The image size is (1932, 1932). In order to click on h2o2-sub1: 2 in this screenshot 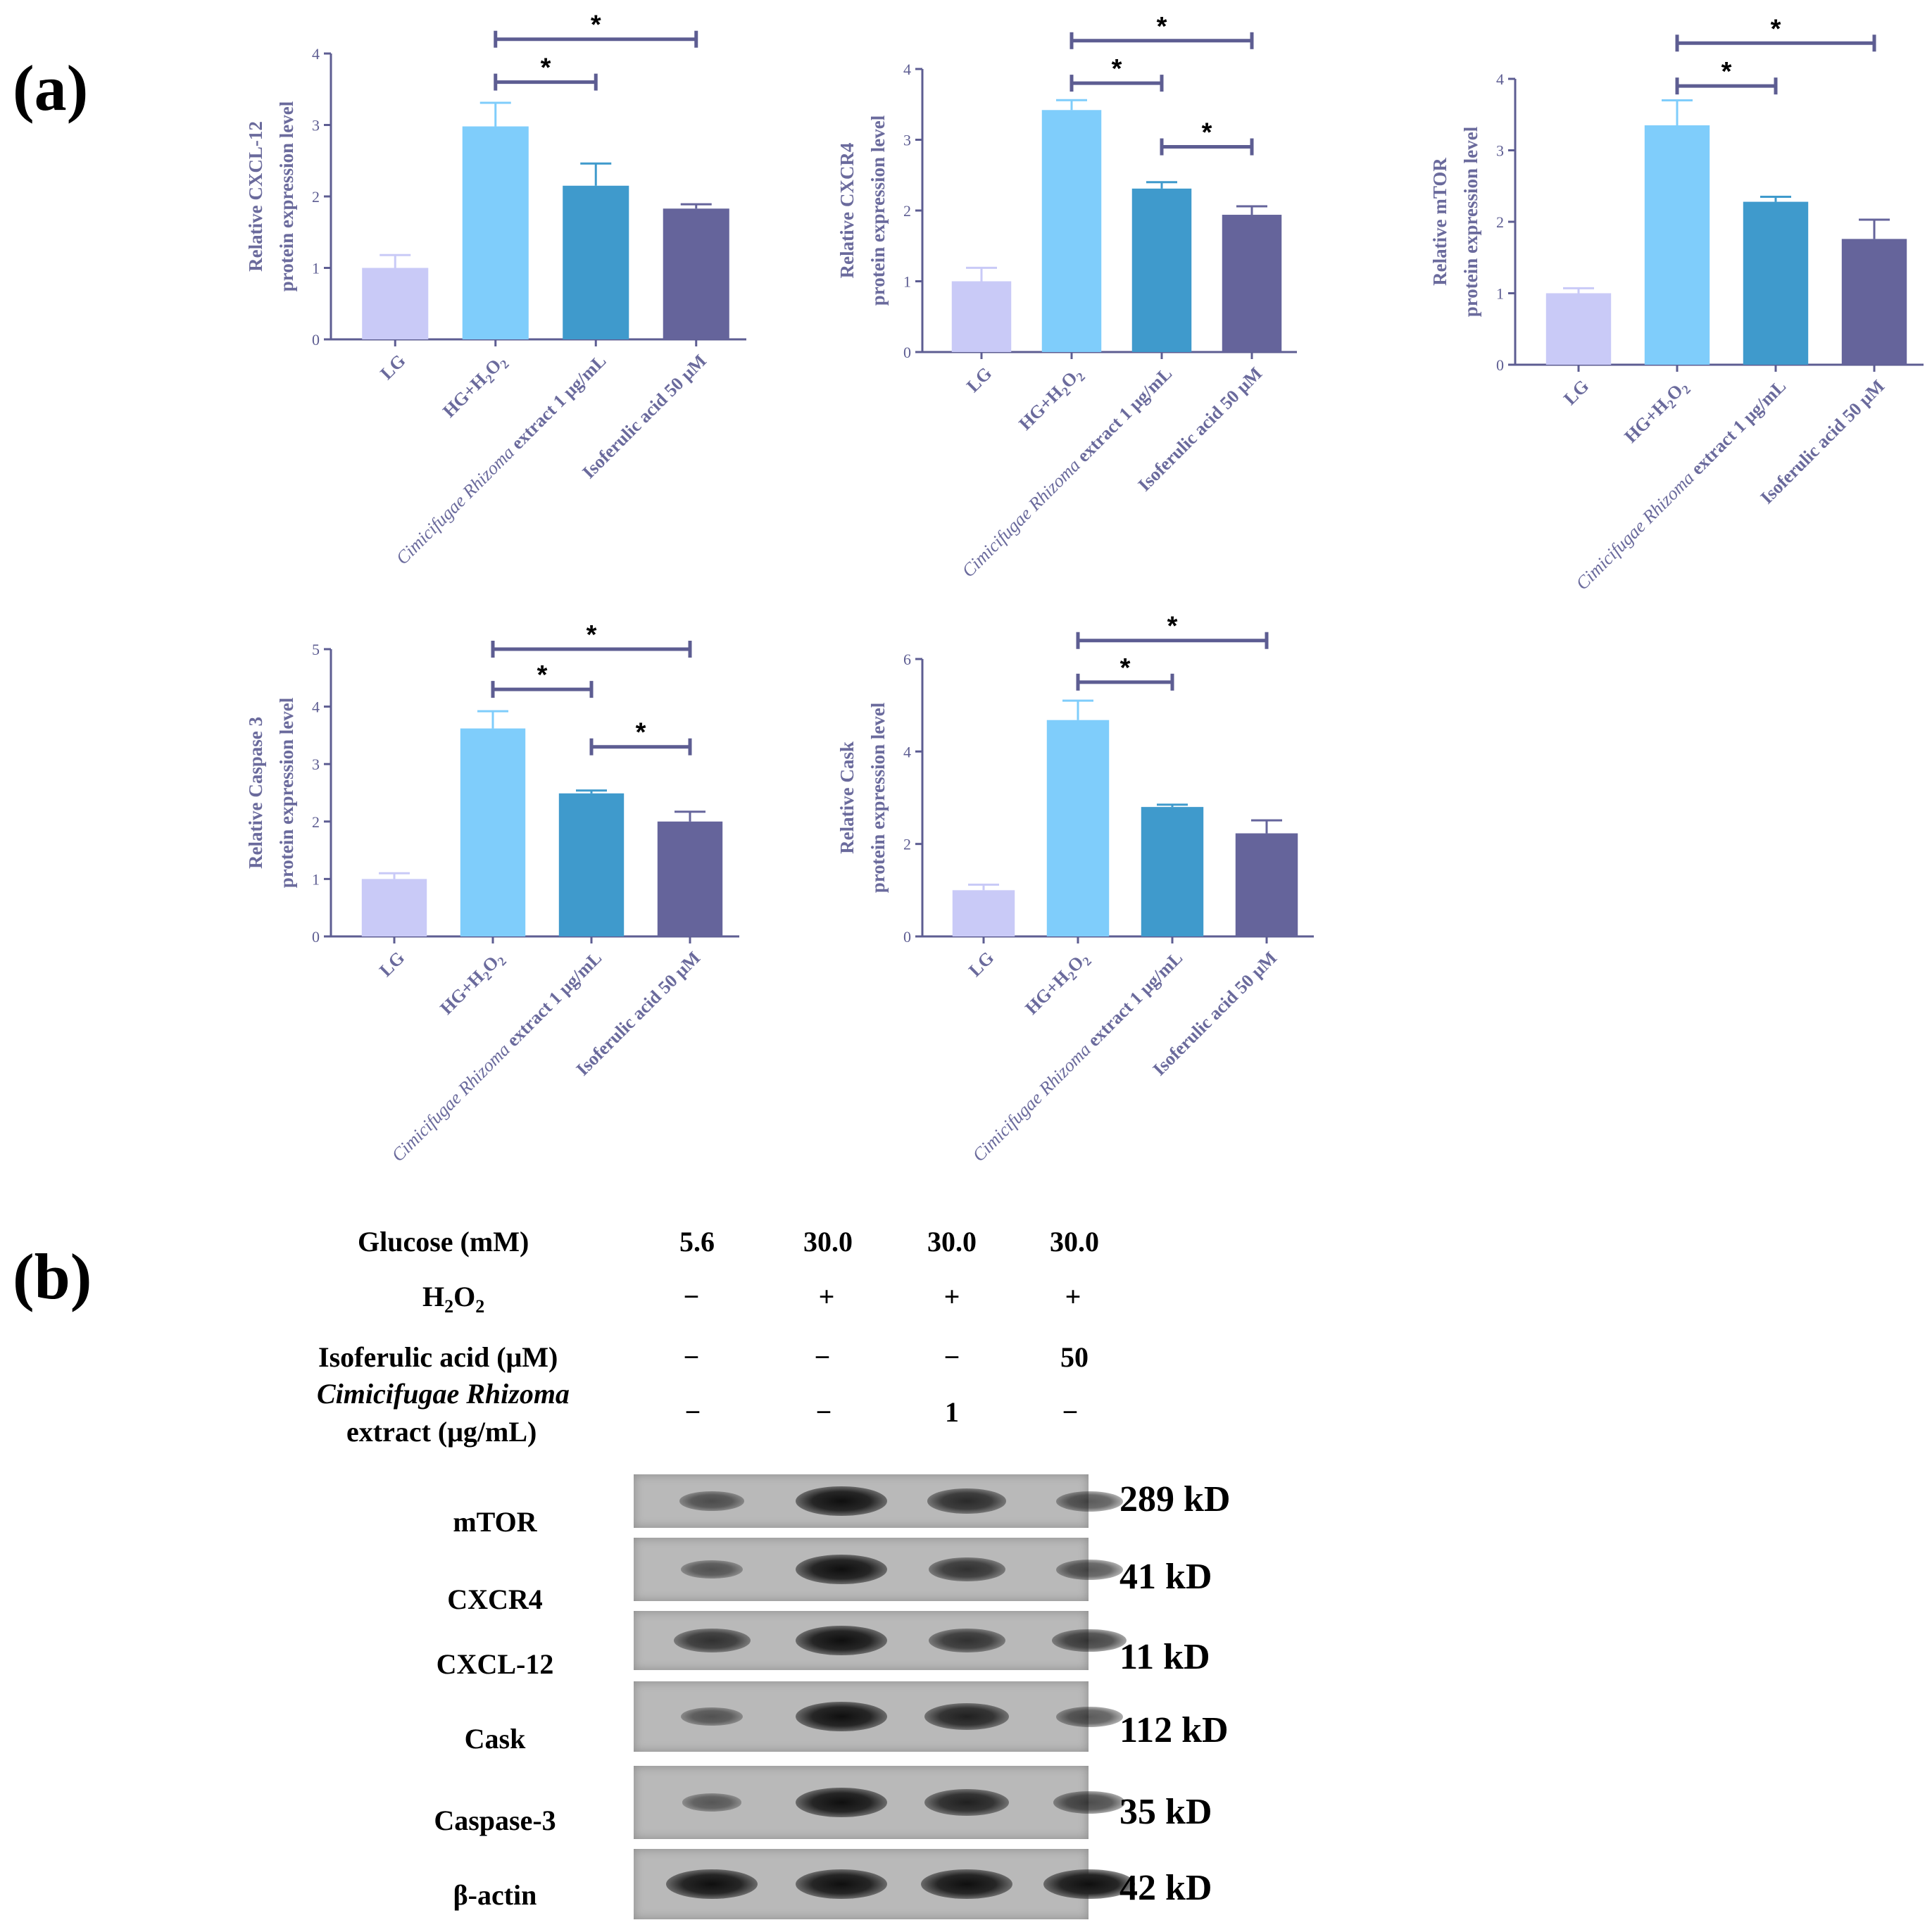, I will do `click(449, 1306)`.